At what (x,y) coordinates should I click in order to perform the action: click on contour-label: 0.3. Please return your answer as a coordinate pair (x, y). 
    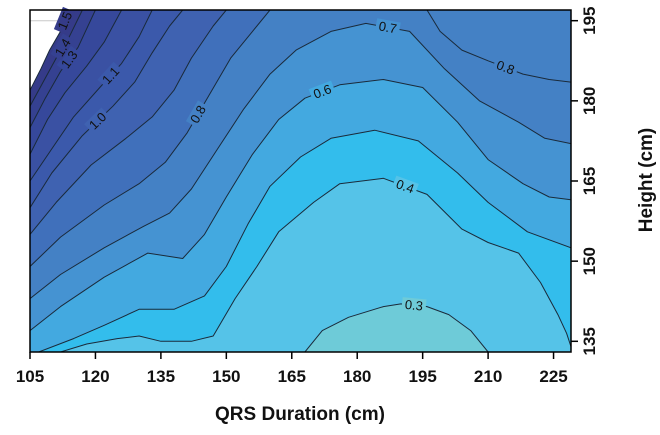
    Looking at the image, I should click on (414, 305).